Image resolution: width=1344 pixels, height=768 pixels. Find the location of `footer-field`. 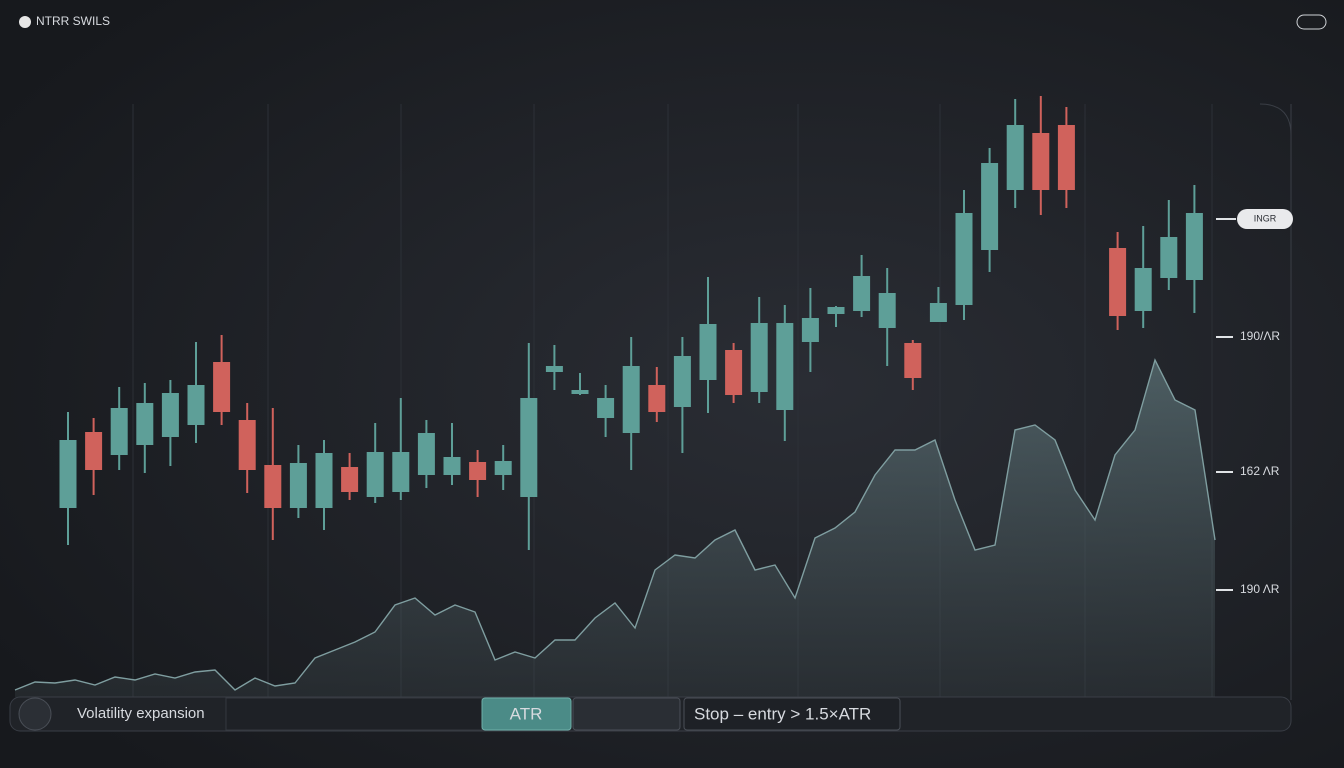

footer-field is located at coordinates (354, 714).